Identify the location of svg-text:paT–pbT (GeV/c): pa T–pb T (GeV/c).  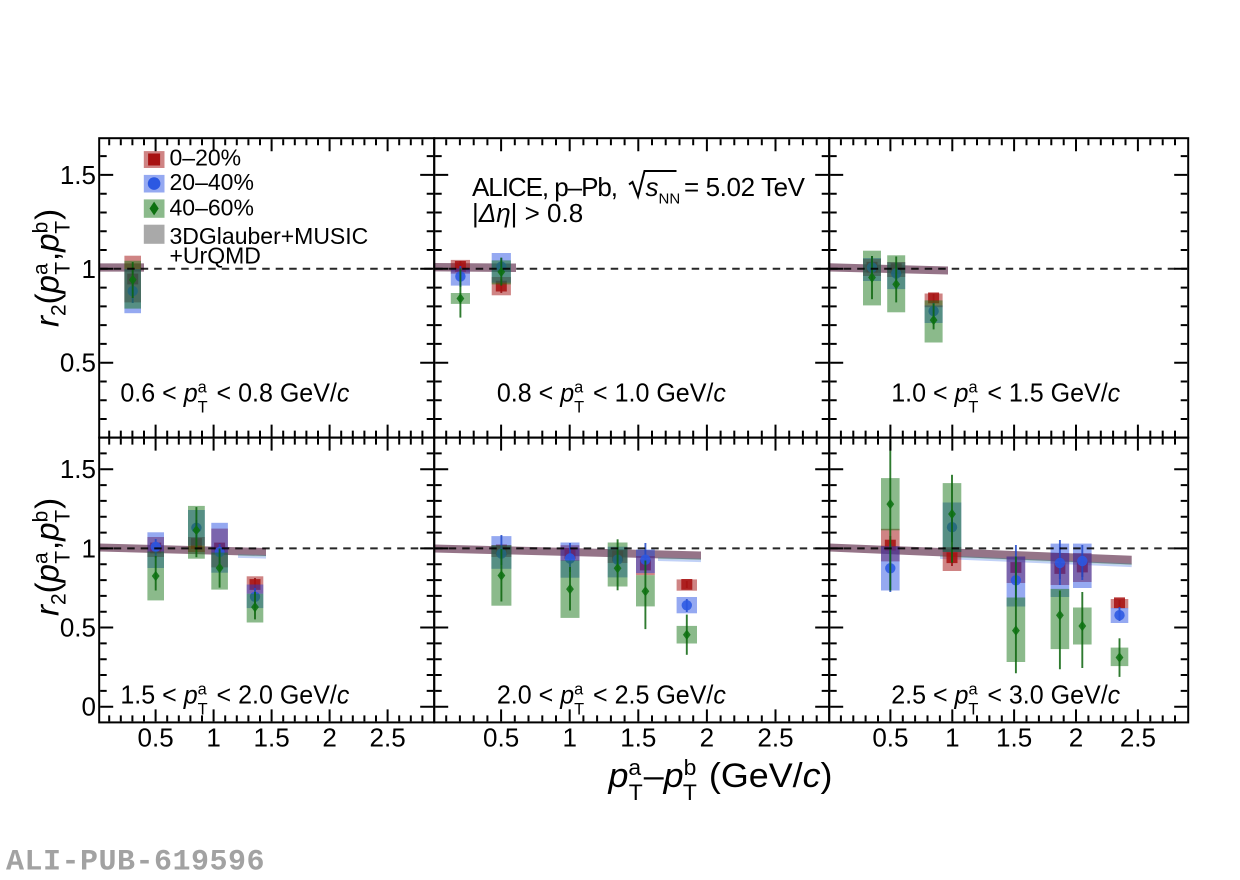
(719, 780).